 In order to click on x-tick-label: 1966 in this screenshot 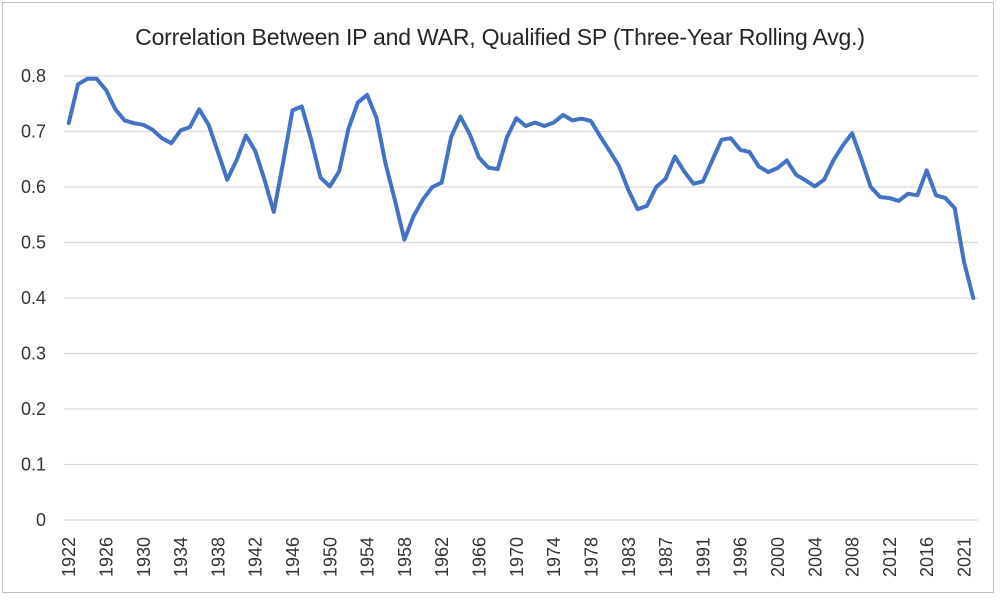, I will do `click(480, 557)`.